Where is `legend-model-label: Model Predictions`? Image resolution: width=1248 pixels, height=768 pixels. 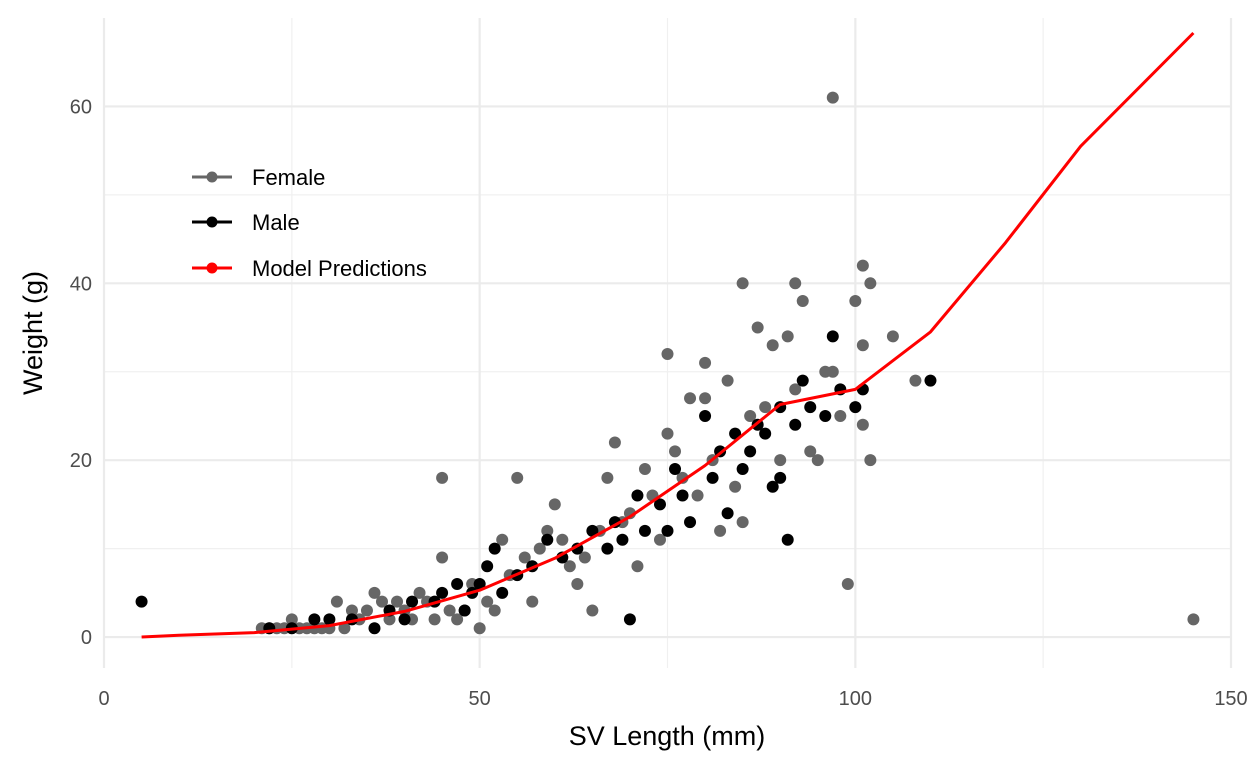
legend-model-label: Model Predictions is located at coordinates (339, 268).